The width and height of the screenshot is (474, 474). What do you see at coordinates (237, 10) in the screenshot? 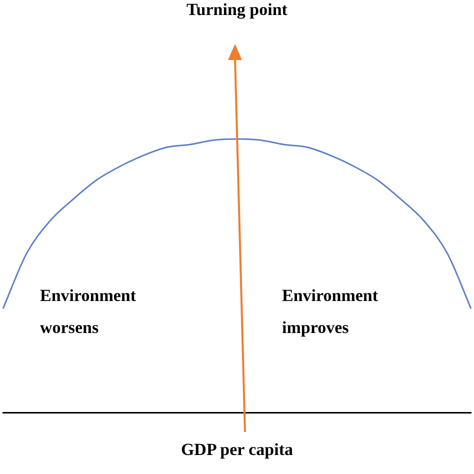
I see `chart-title: Turning point` at bounding box center [237, 10].